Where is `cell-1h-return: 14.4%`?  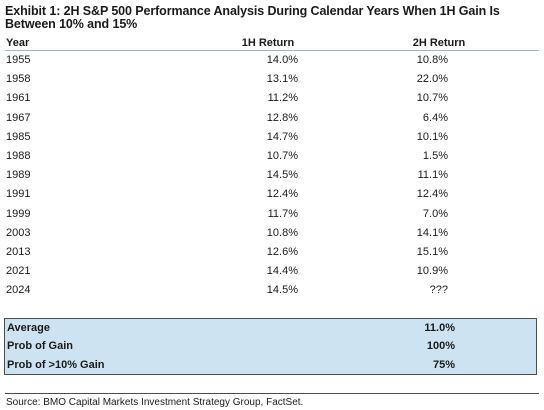 cell-1h-return: 14.4% is located at coordinates (282, 271).